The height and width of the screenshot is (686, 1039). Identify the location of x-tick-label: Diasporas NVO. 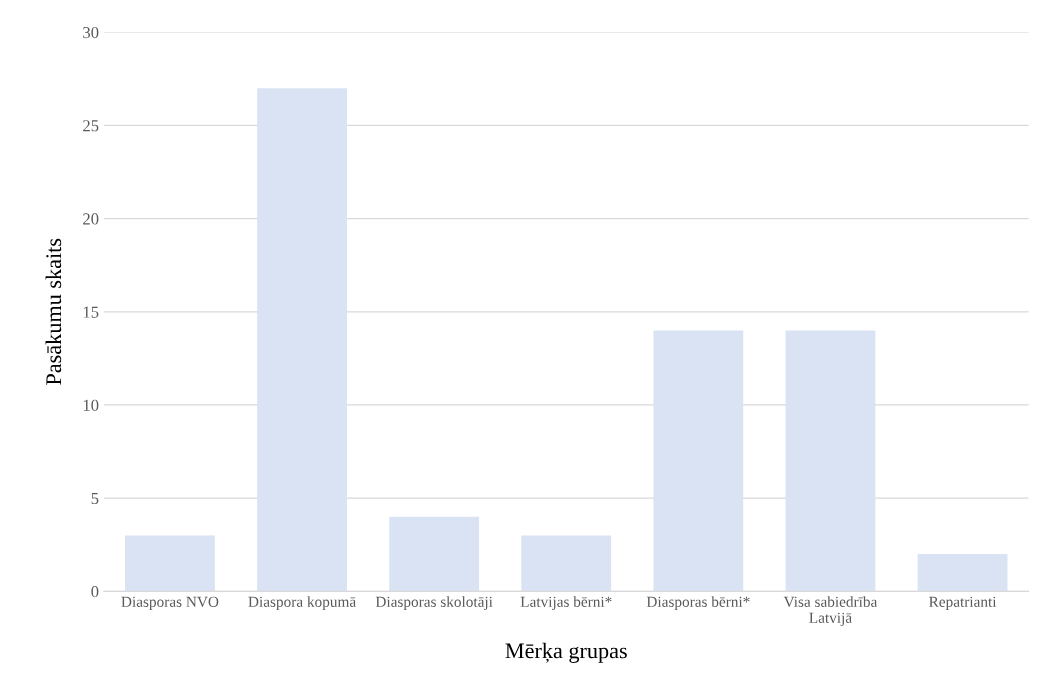
(170, 603).